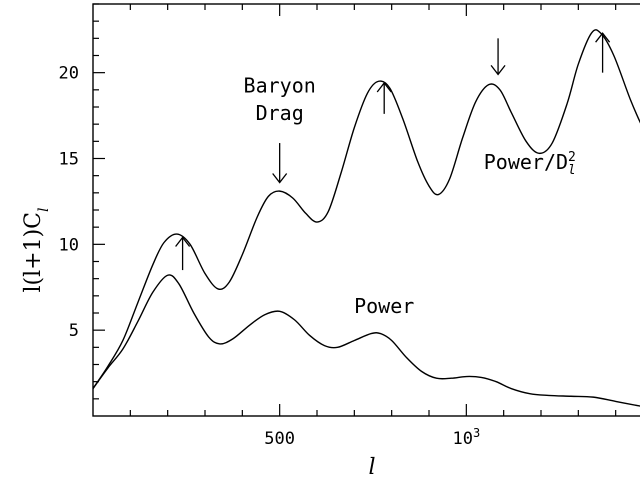  Describe the element at coordinates (69, 202) in the screenshot. I see `y-tick-labels: 5 10 15 20` at that location.